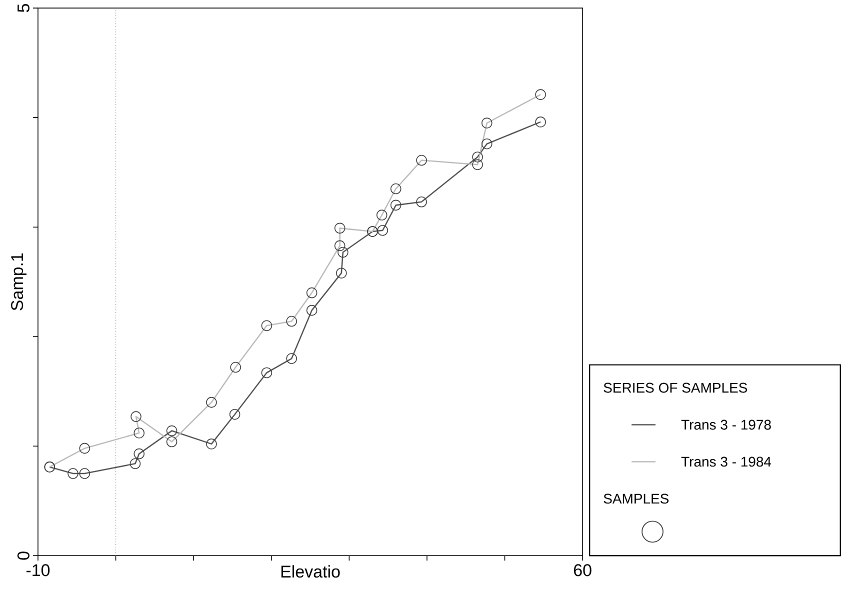  I want to click on x-axis-title: Elevatio, so click(310, 571).